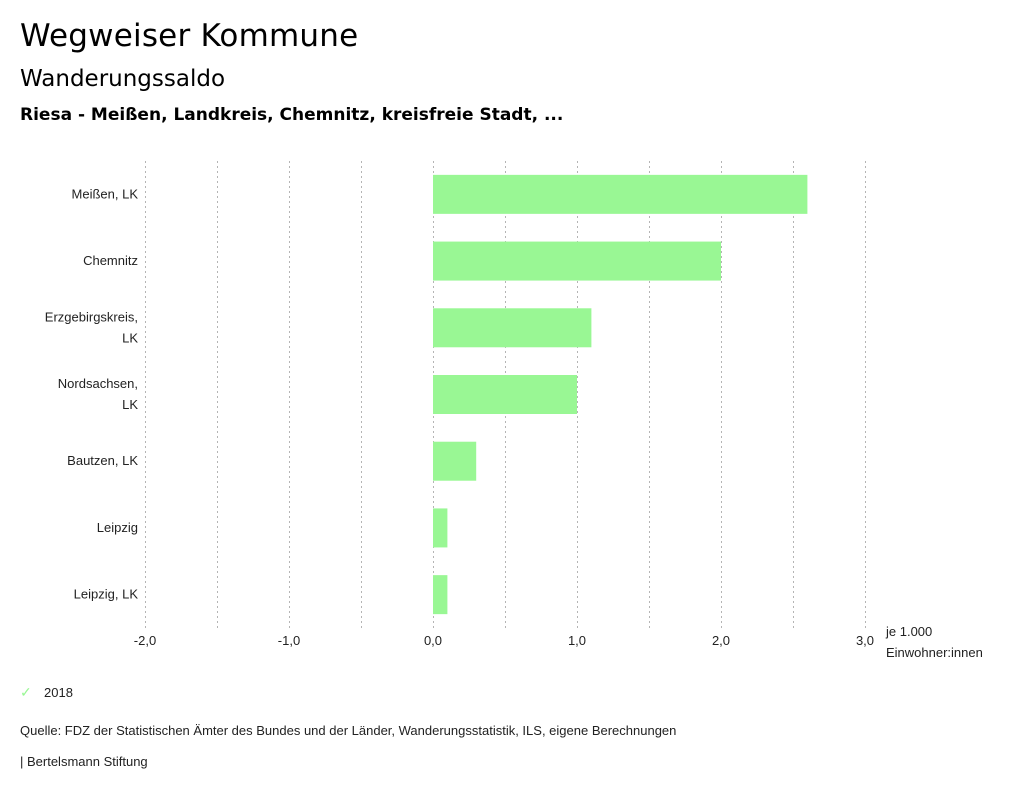  Describe the element at coordinates (84, 761) in the screenshot. I see `brand-credit: | Bertelsmann Stiftung` at that location.